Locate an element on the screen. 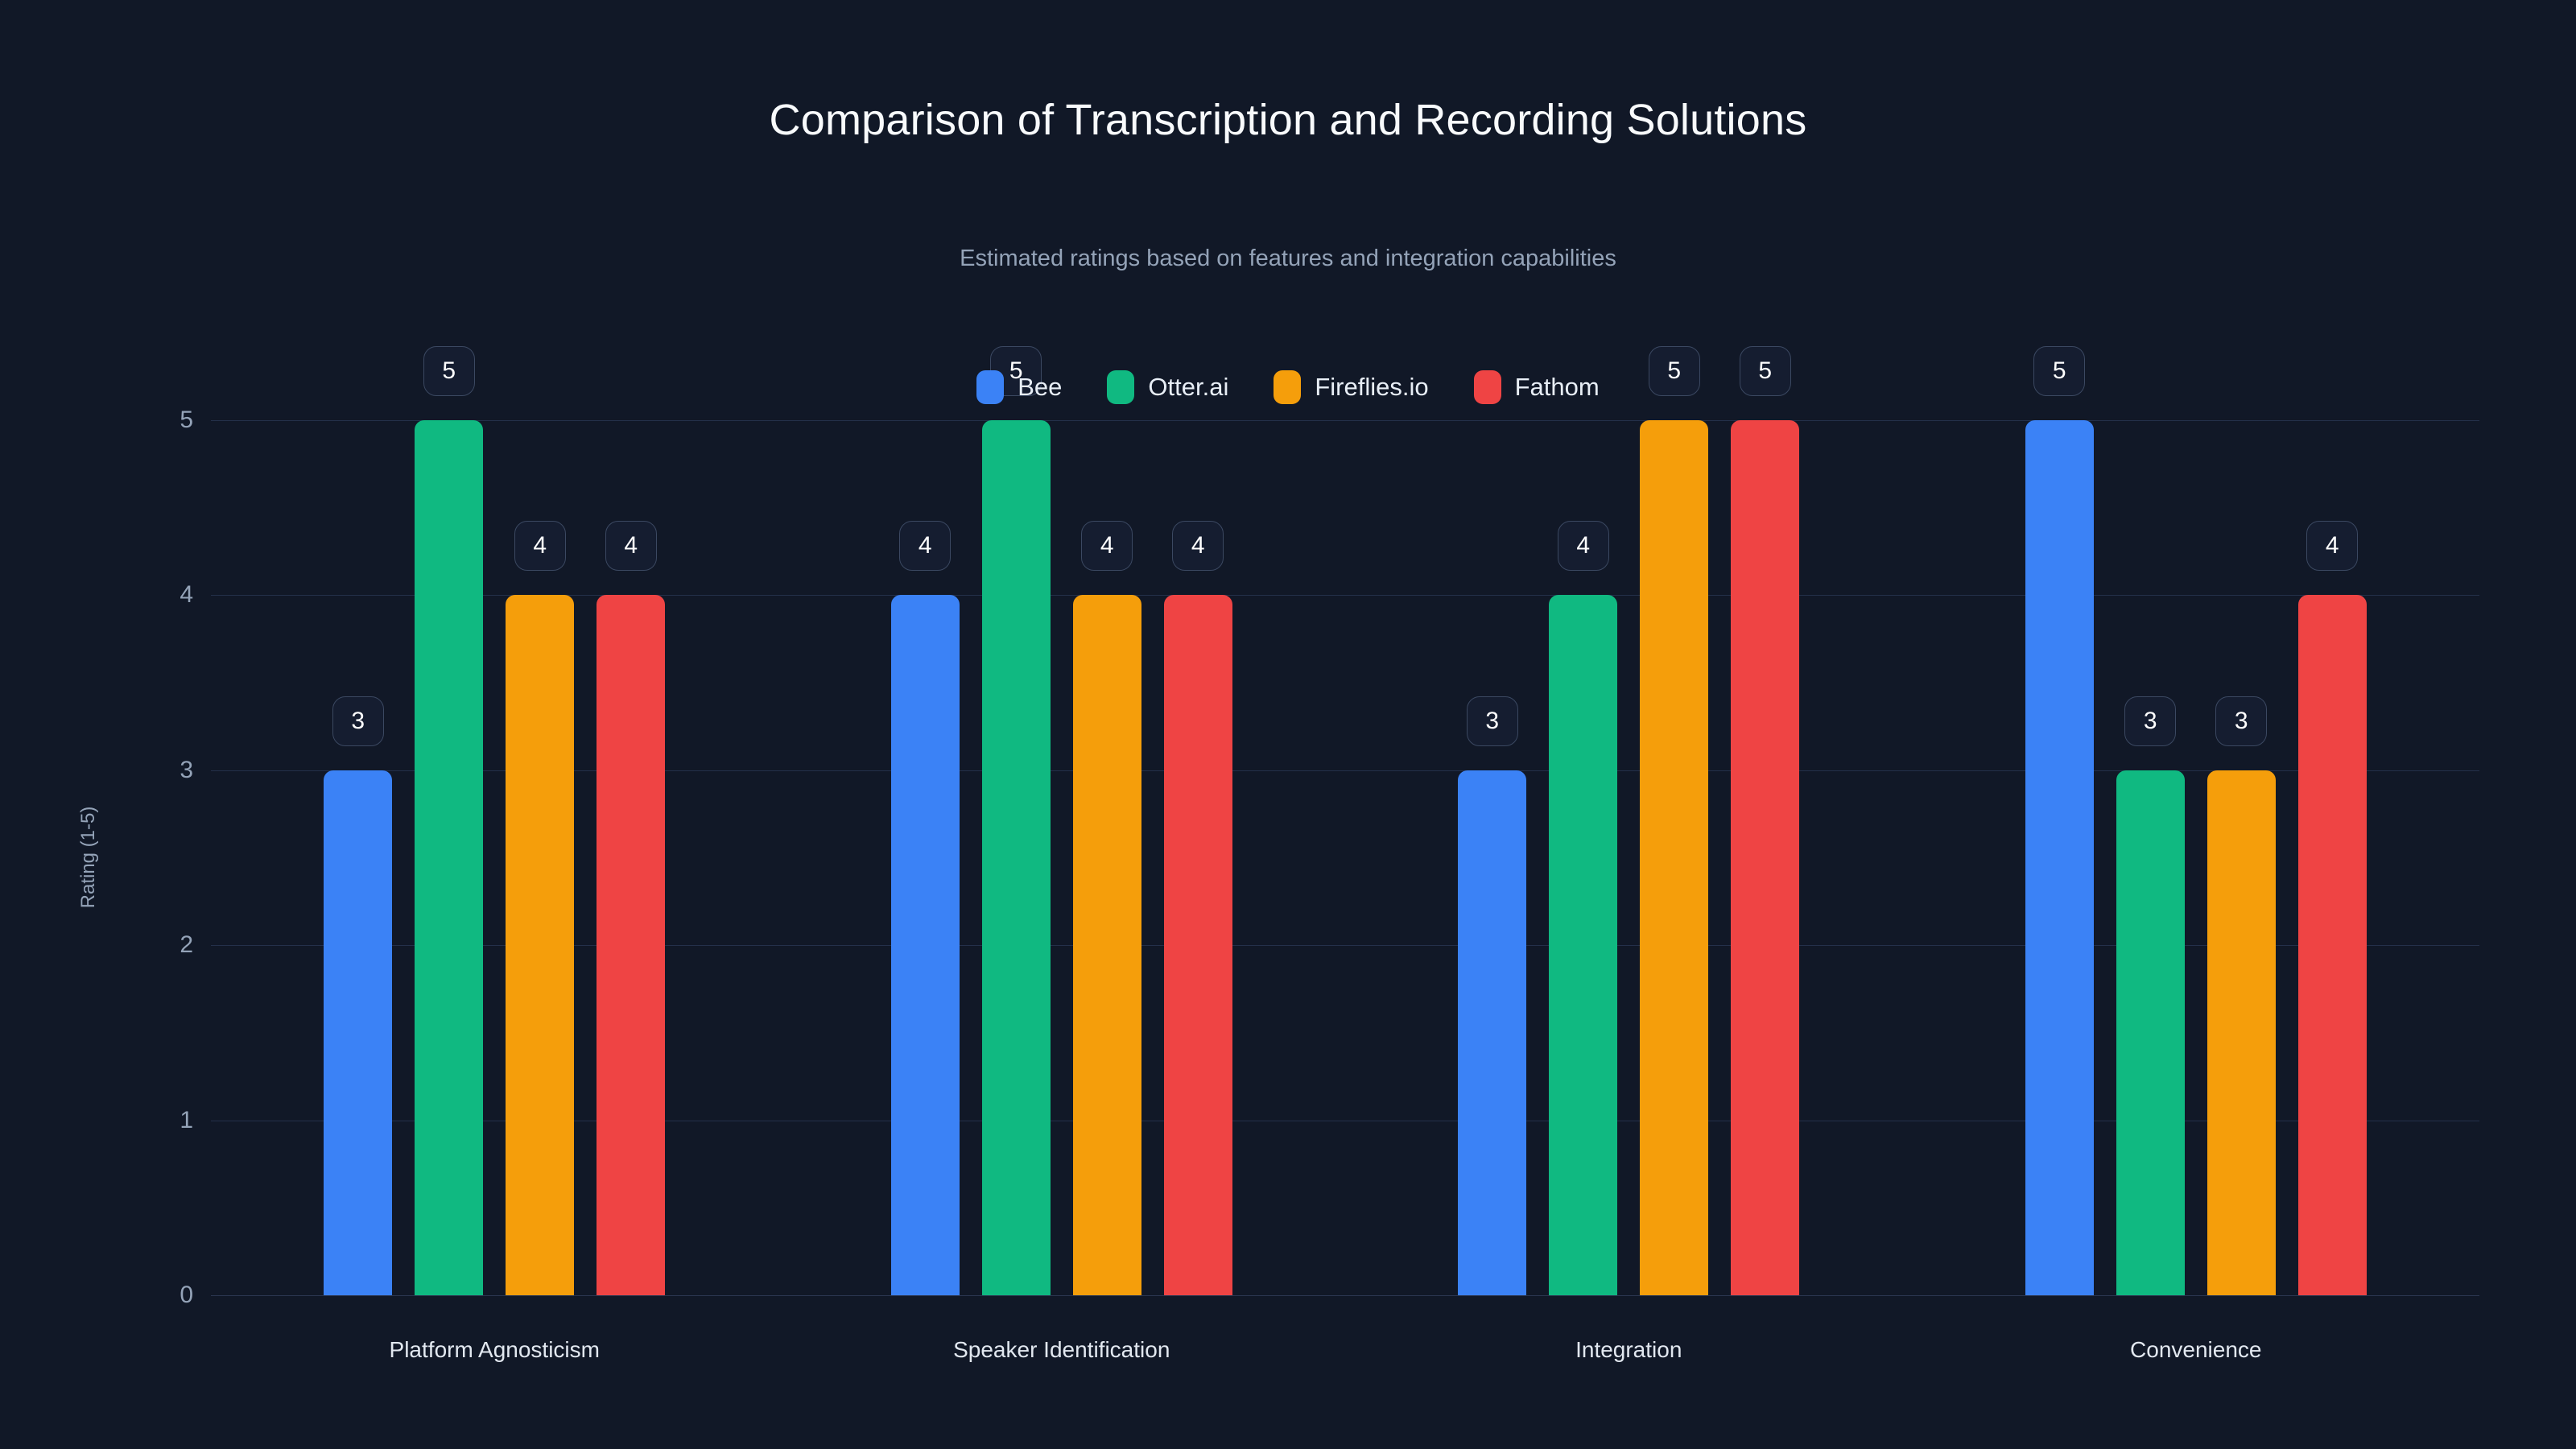 This screenshot has height=1449, width=2576. y-axis-tick-label: 4 is located at coordinates (186, 595).